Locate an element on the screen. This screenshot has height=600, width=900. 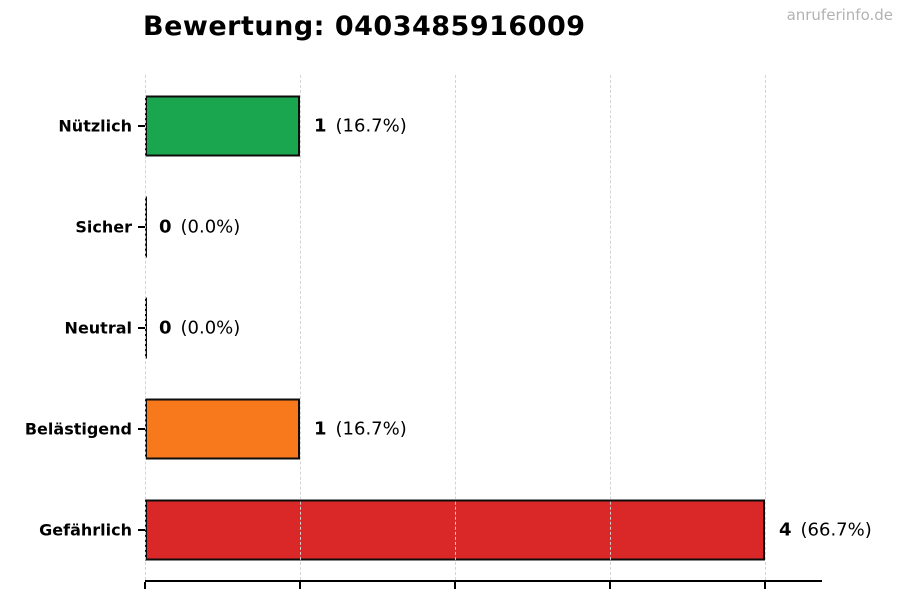
gridline-x0 is located at coordinates (145, 327).